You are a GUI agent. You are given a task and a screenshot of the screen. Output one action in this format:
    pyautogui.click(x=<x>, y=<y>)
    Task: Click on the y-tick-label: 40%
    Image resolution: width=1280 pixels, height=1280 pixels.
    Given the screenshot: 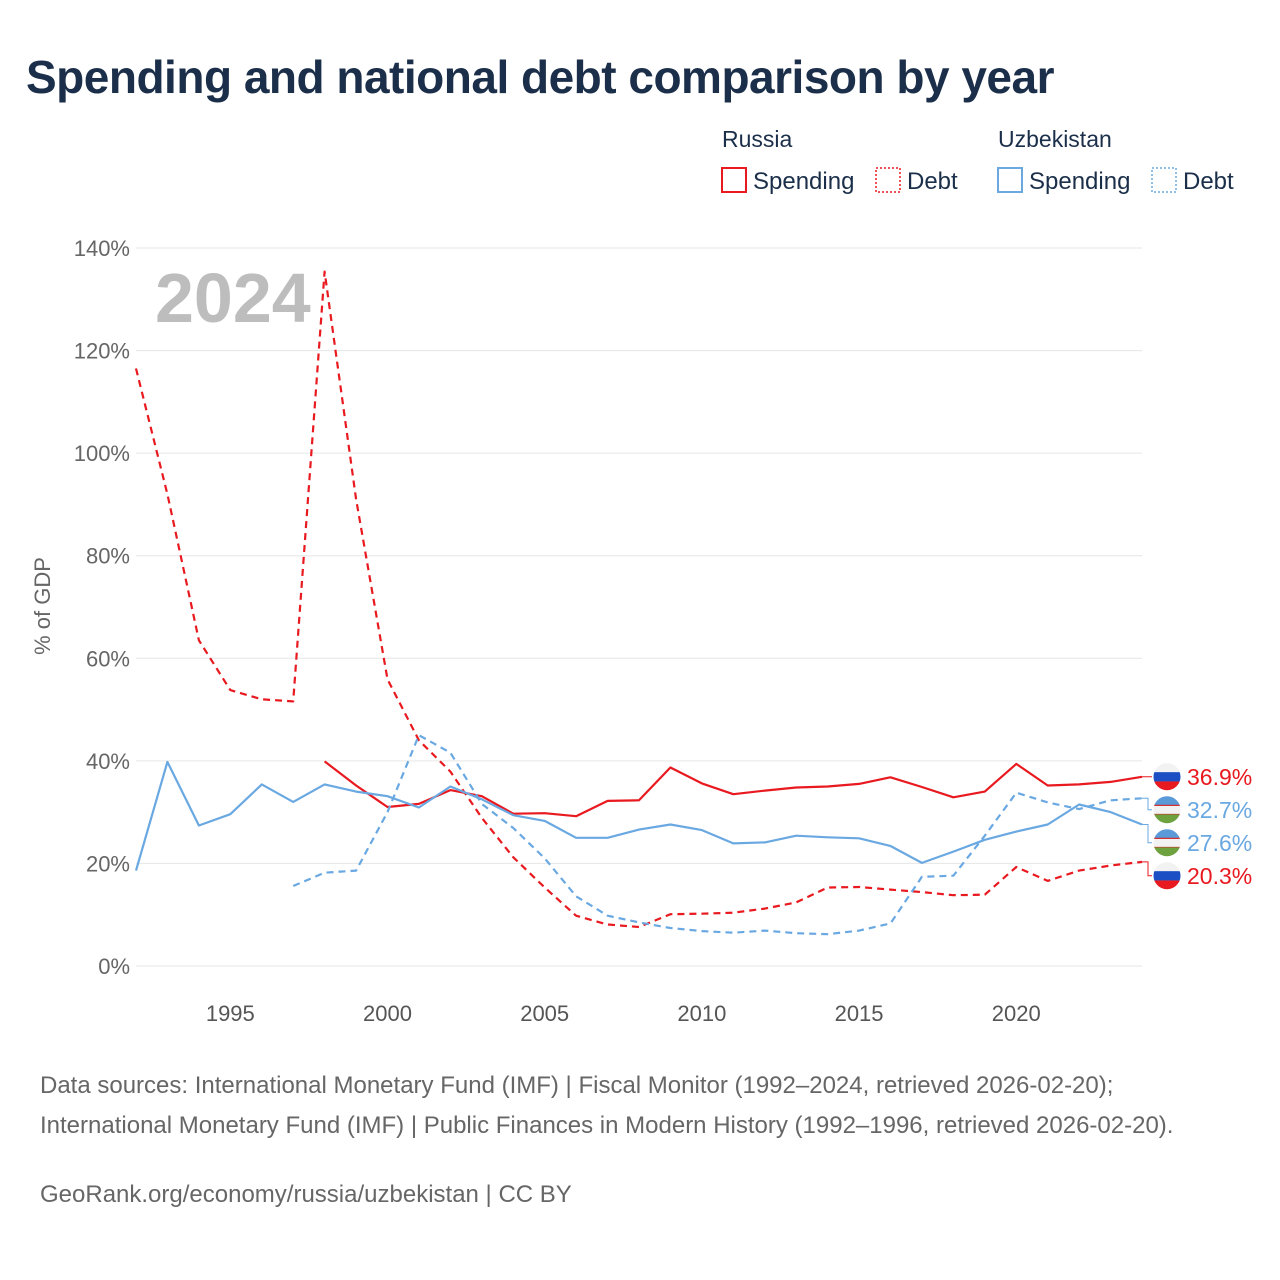 What is the action you would take?
    pyautogui.click(x=108, y=761)
    